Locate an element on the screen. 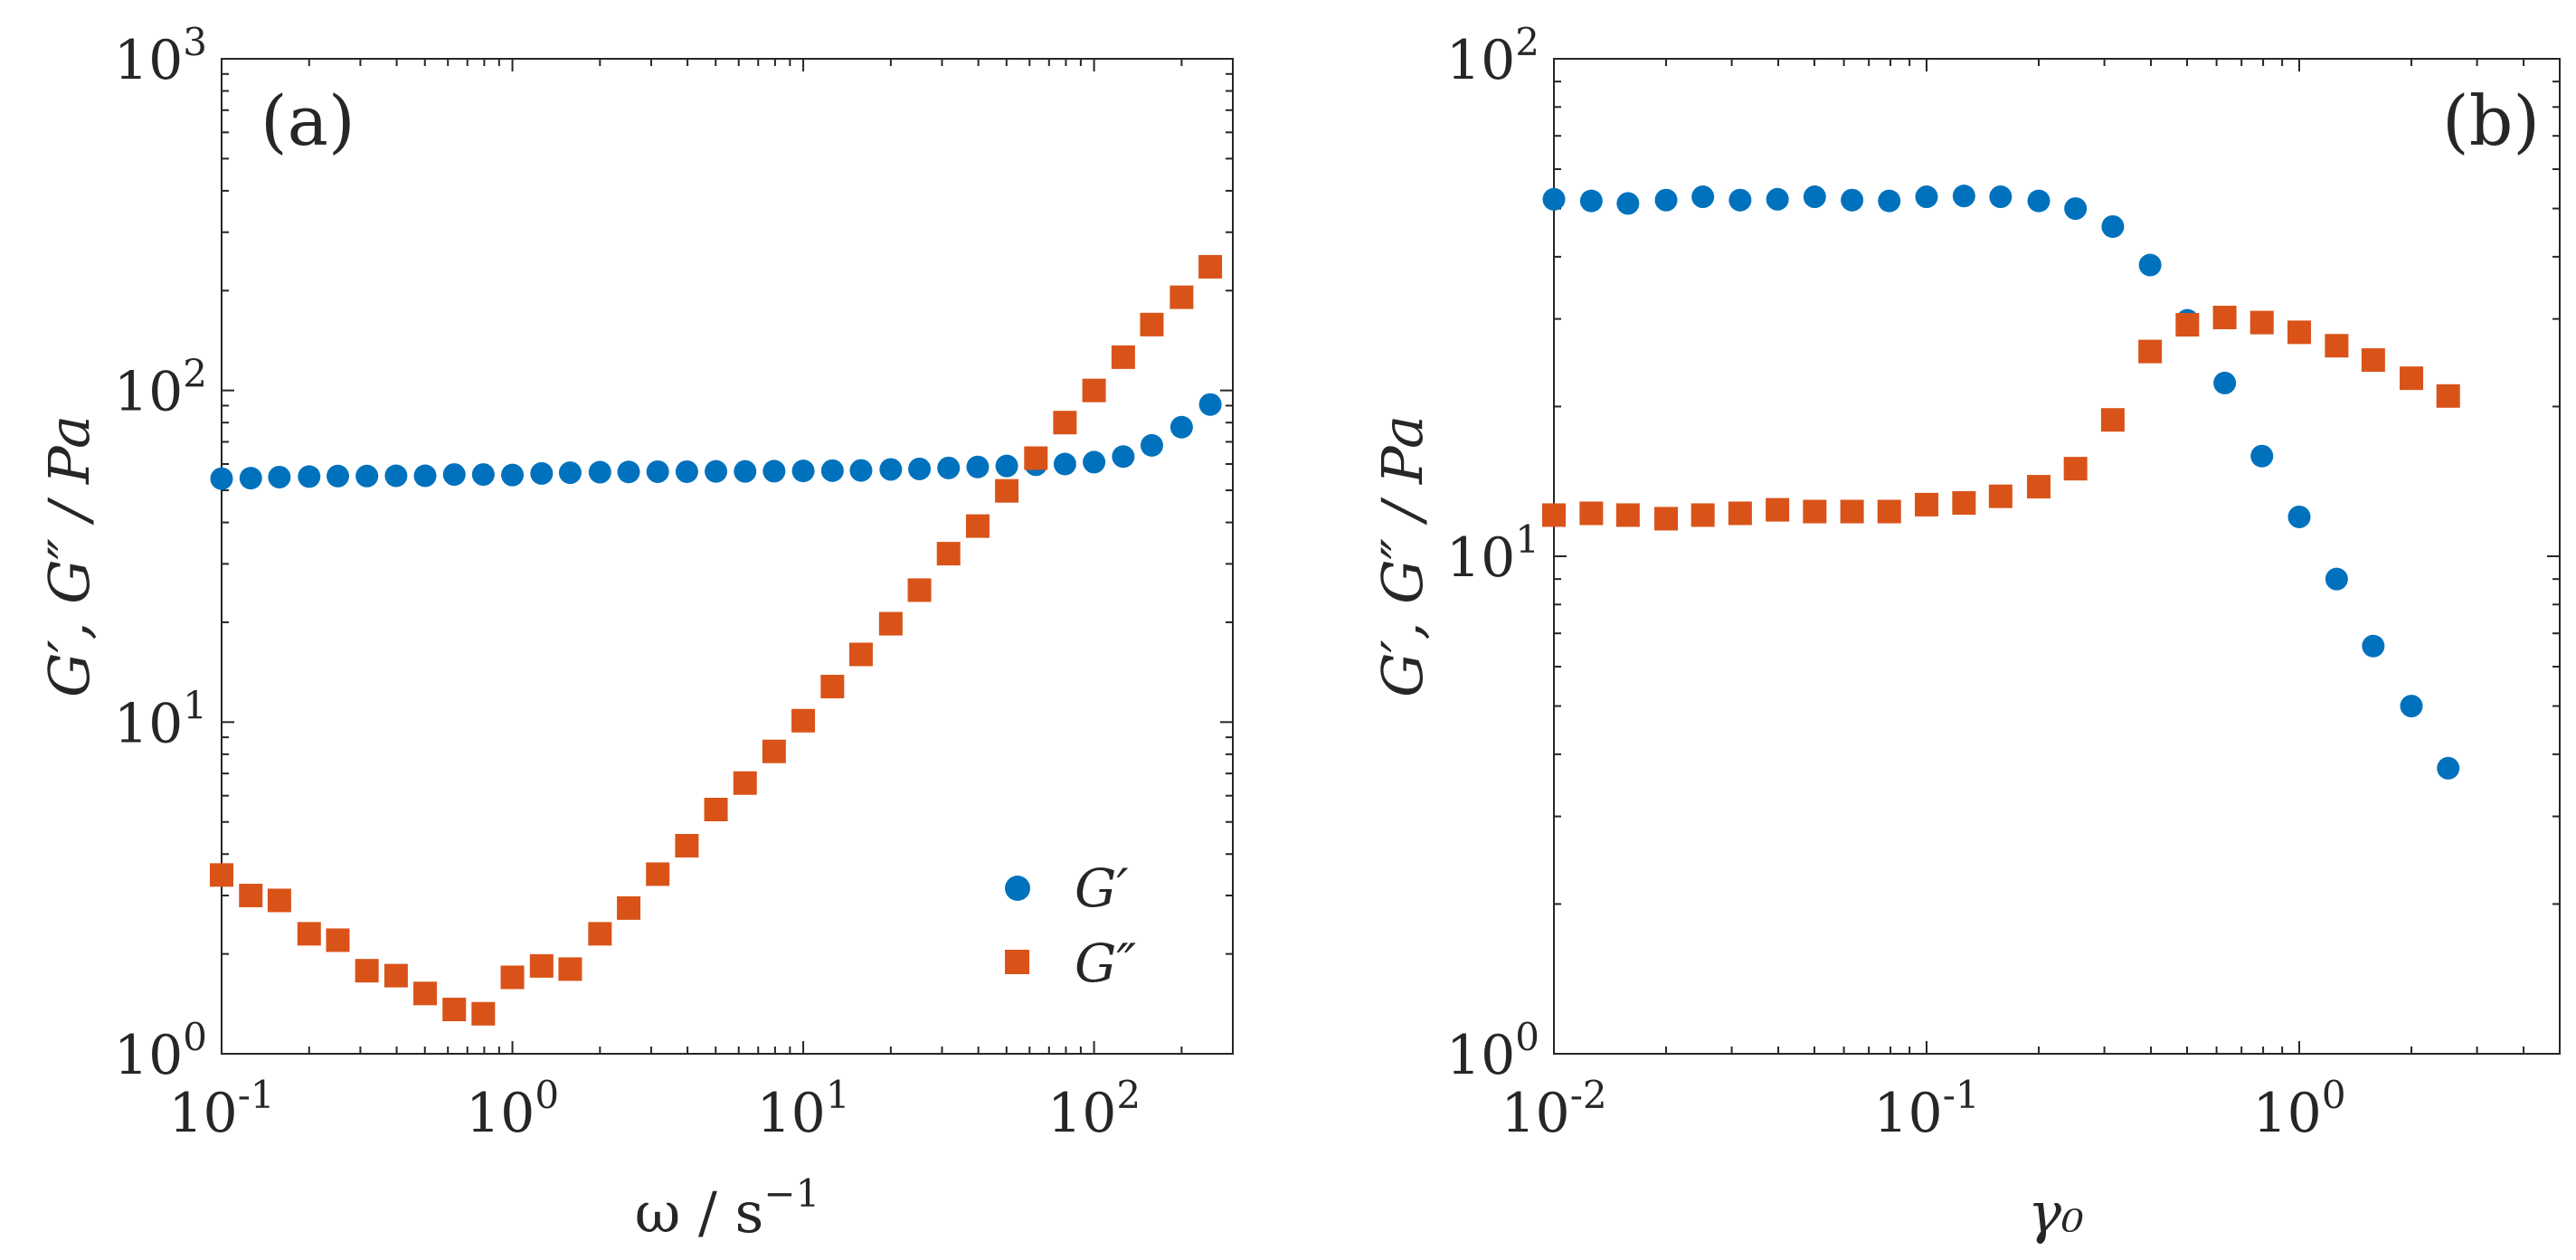 The height and width of the screenshot is (1260, 2576). panel-a-ytick-label: 10² is located at coordinates (160, 388).